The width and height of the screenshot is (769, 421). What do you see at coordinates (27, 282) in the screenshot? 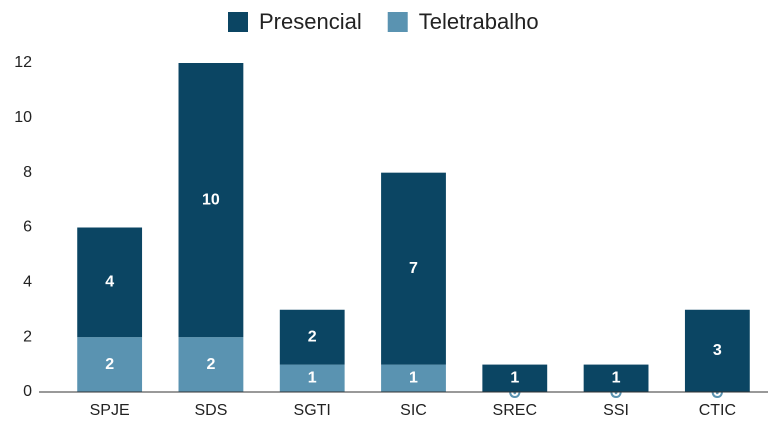
I see `y-tick-label: 4` at bounding box center [27, 282].